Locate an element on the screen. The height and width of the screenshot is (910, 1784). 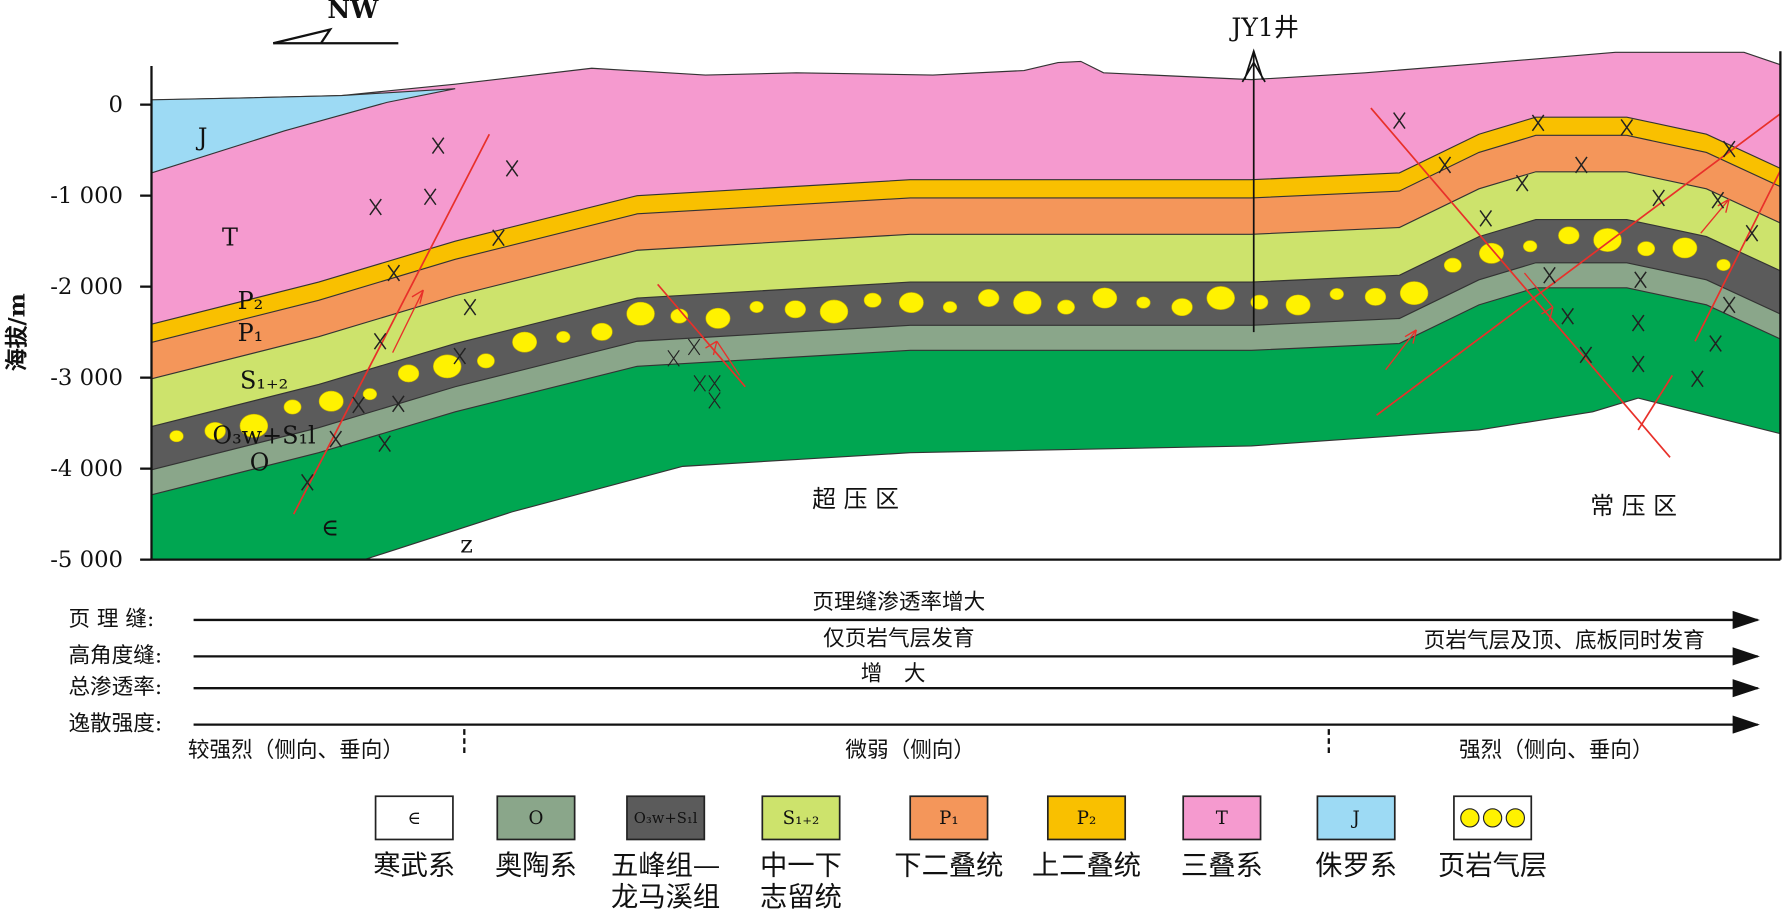
direction-label: NW is located at coordinates (353, 12).